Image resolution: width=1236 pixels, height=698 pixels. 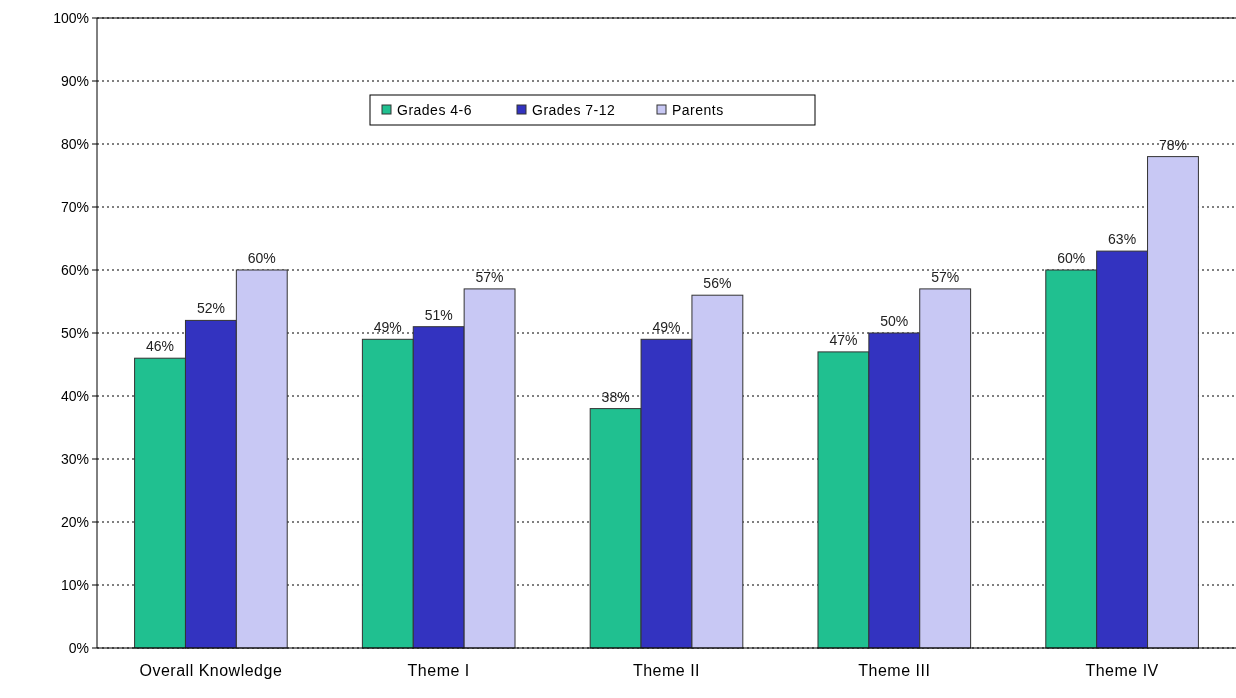 What do you see at coordinates (843, 339) in the screenshot?
I see `data-label: 47%` at bounding box center [843, 339].